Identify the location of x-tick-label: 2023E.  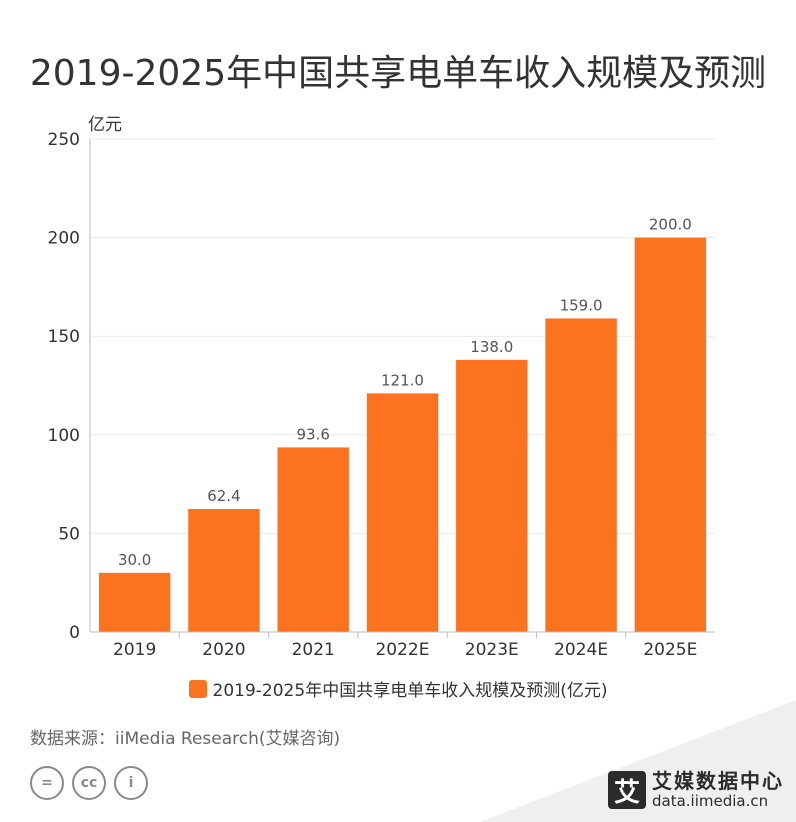
(492, 650).